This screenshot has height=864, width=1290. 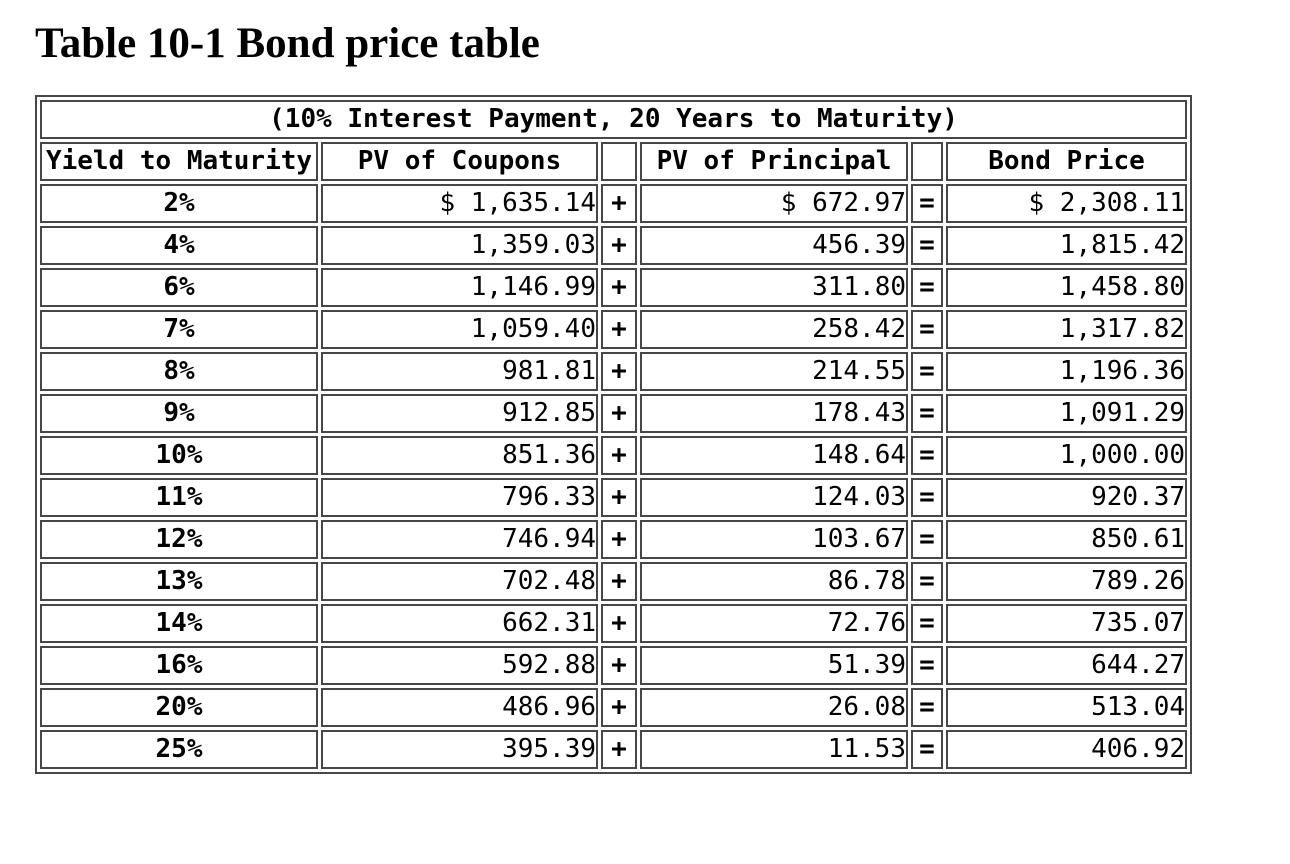 What do you see at coordinates (774, 624) in the screenshot?
I see `cell-pv-principal: 72.76` at bounding box center [774, 624].